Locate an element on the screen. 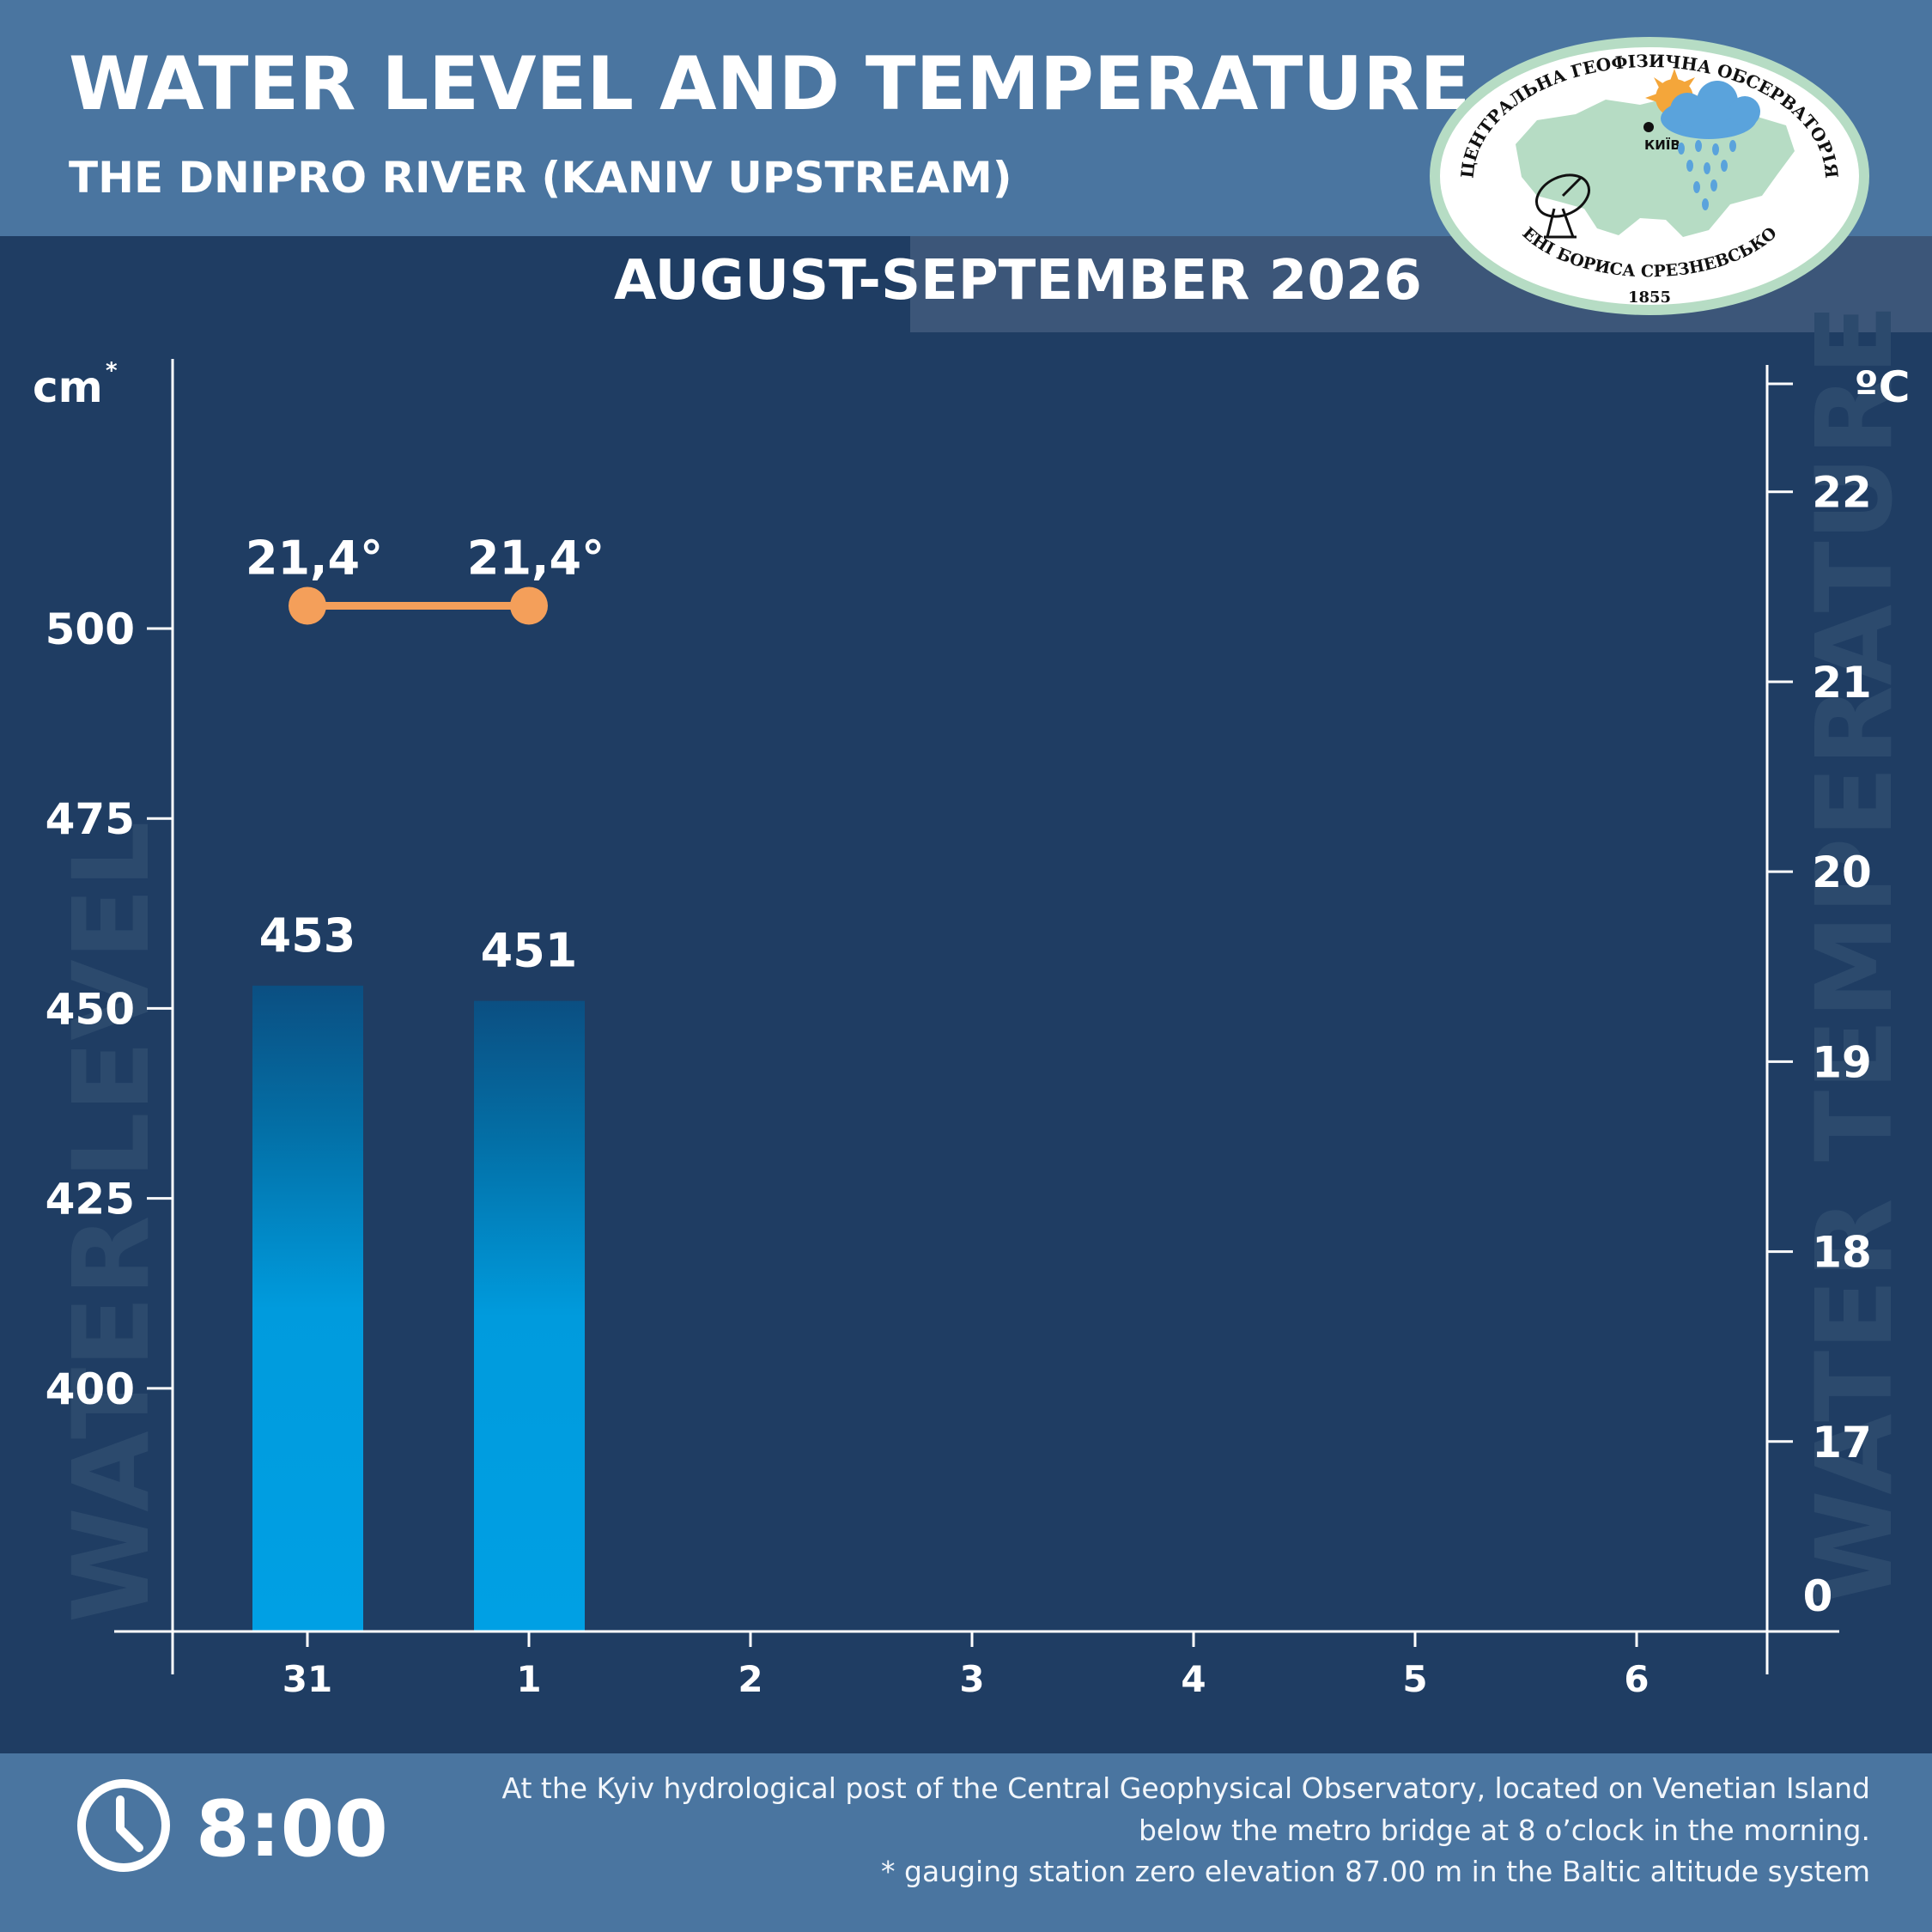 This screenshot has height=1932, width=1932. x-axis-tick-label: 2 is located at coordinates (750, 1679).